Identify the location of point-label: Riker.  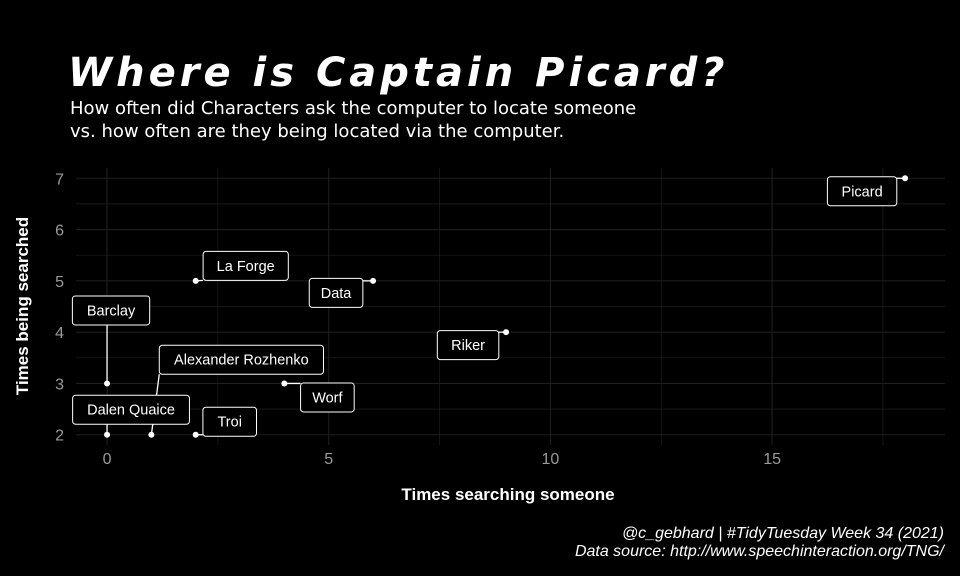
(468, 346).